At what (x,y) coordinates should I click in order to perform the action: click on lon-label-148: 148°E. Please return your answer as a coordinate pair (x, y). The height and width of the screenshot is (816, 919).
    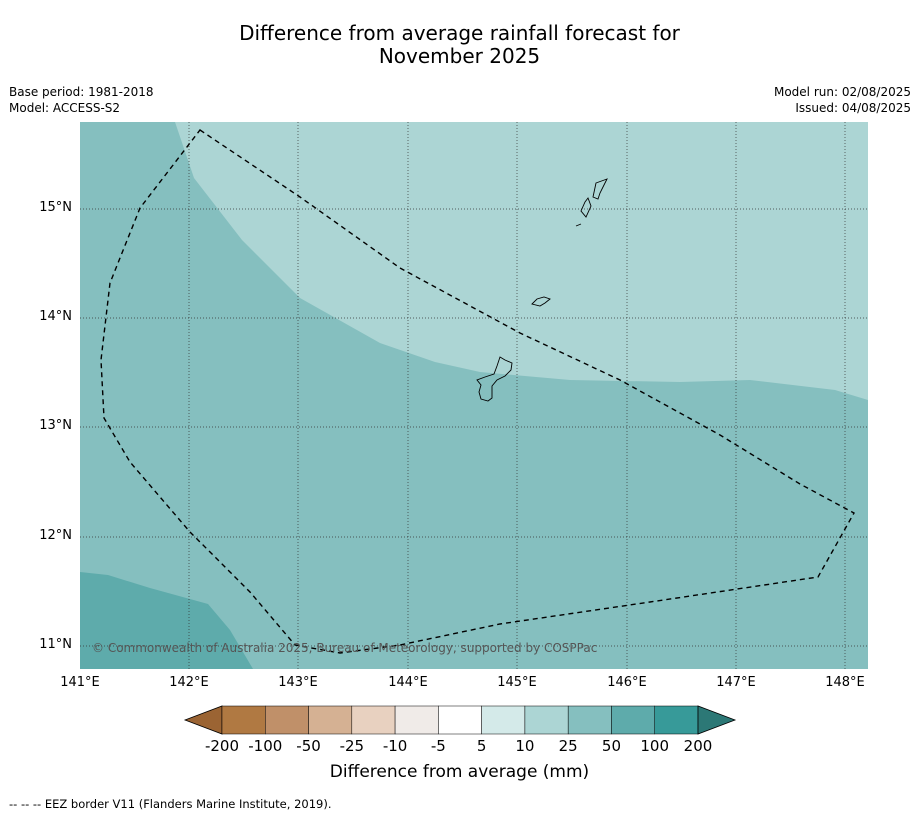
    Looking at the image, I should click on (845, 682).